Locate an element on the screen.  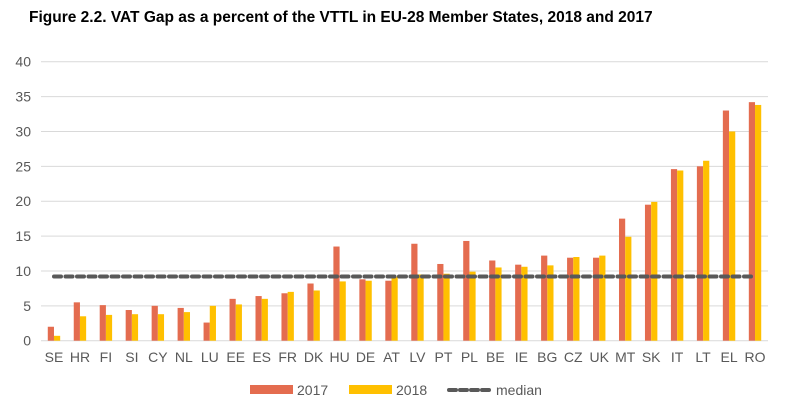
y-tick-label: 20 is located at coordinates (23, 201).